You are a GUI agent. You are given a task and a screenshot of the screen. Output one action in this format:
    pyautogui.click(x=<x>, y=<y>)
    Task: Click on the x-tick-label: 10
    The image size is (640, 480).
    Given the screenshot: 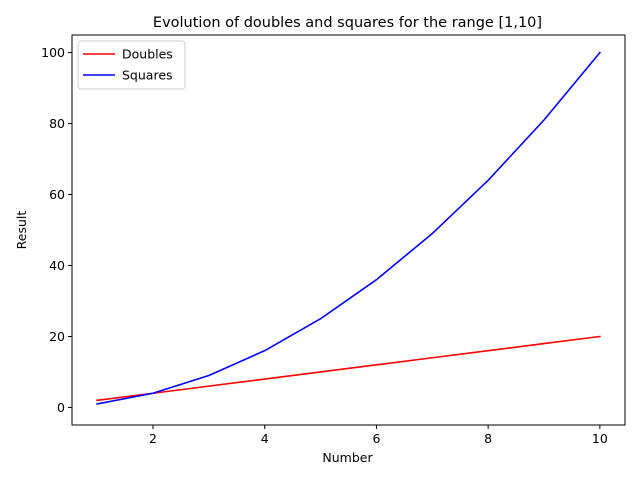 What is the action you would take?
    pyautogui.click(x=600, y=438)
    